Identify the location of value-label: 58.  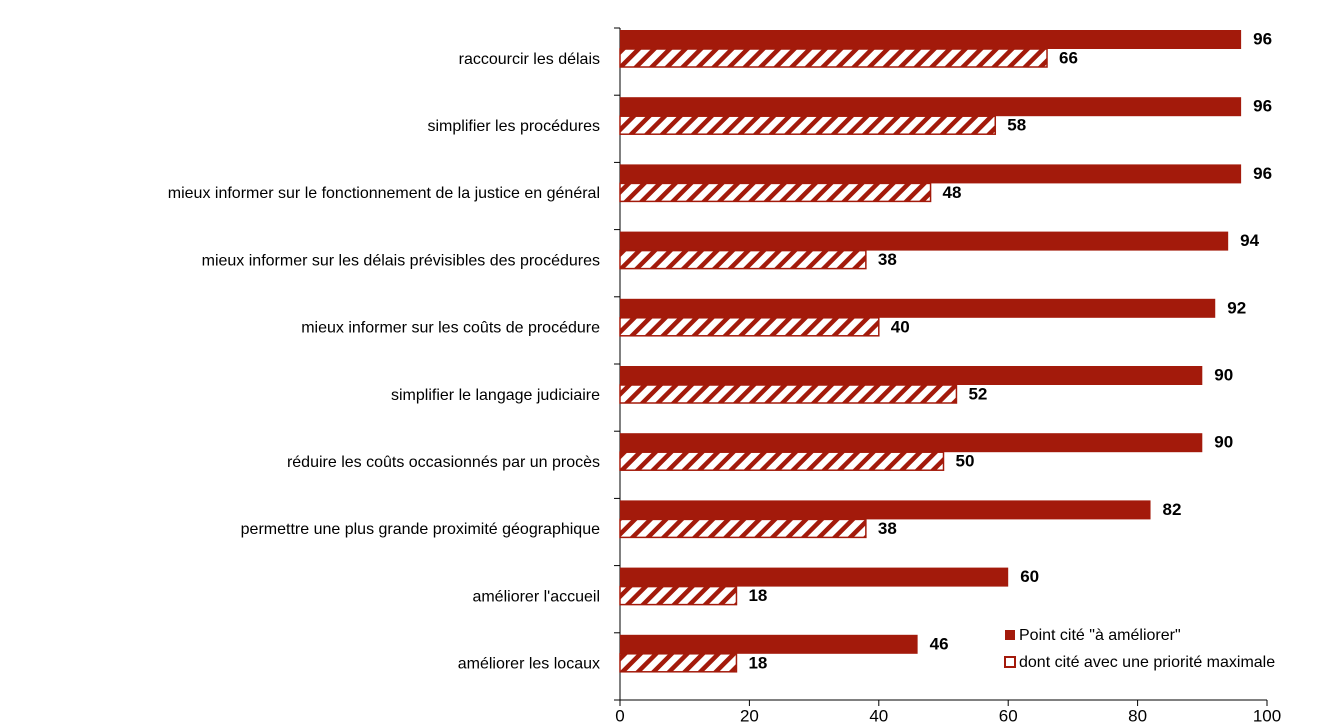
(1016, 125).